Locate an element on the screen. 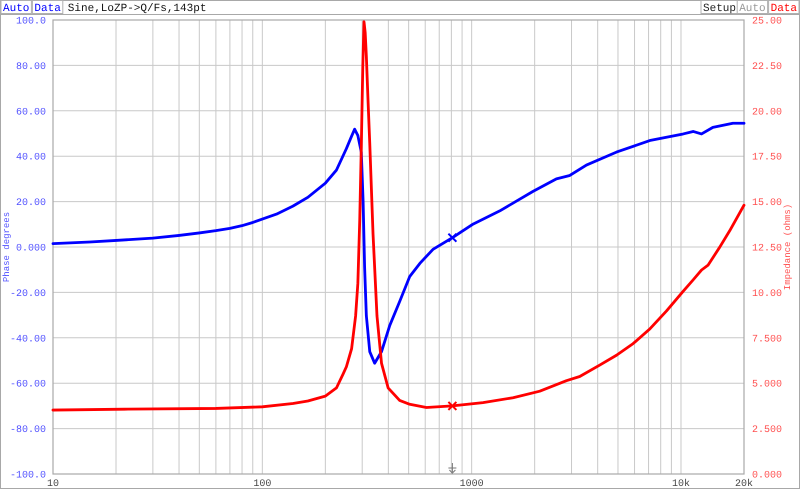  y-tick-label: -20.00 is located at coordinates (28, 294).